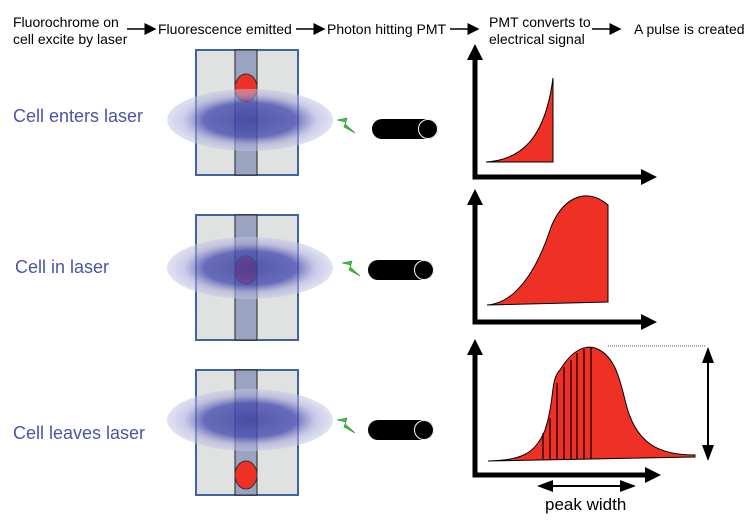  I want to click on step-2-label: Fluorescence emitted, so click(225, 29).